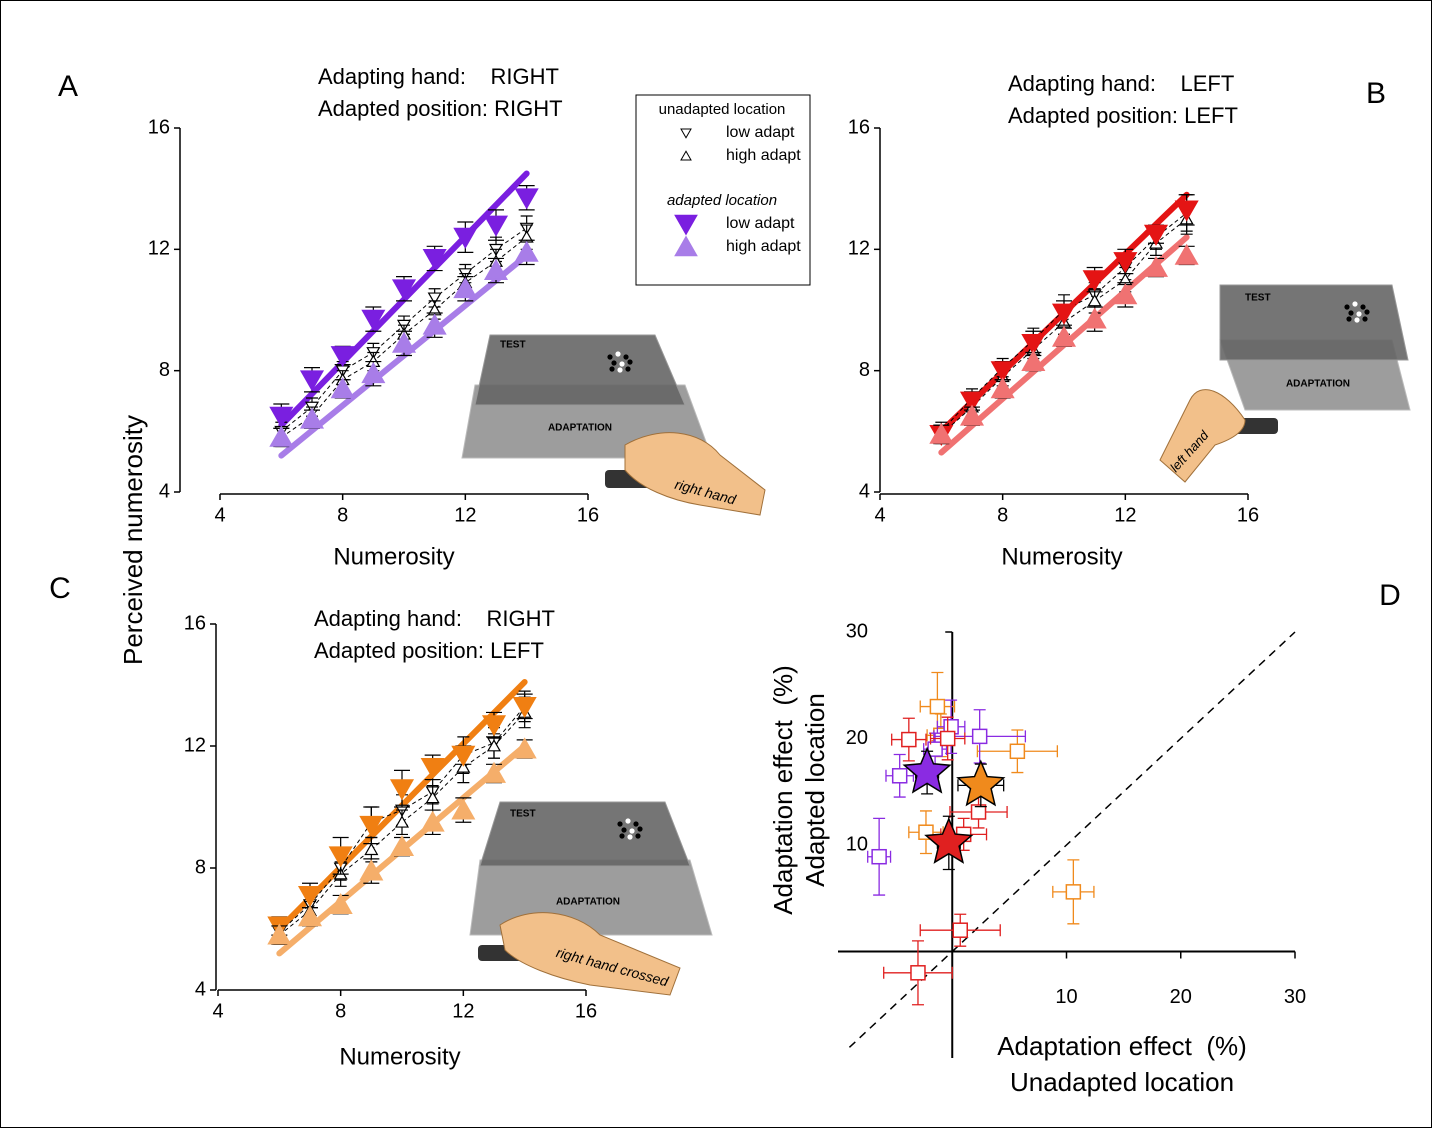 The width and height of the screenshot is (1432, 1133). Describe the element at coordinates (1248, 515) in the screenshot. I see `x-tick-label: 16` at that location.